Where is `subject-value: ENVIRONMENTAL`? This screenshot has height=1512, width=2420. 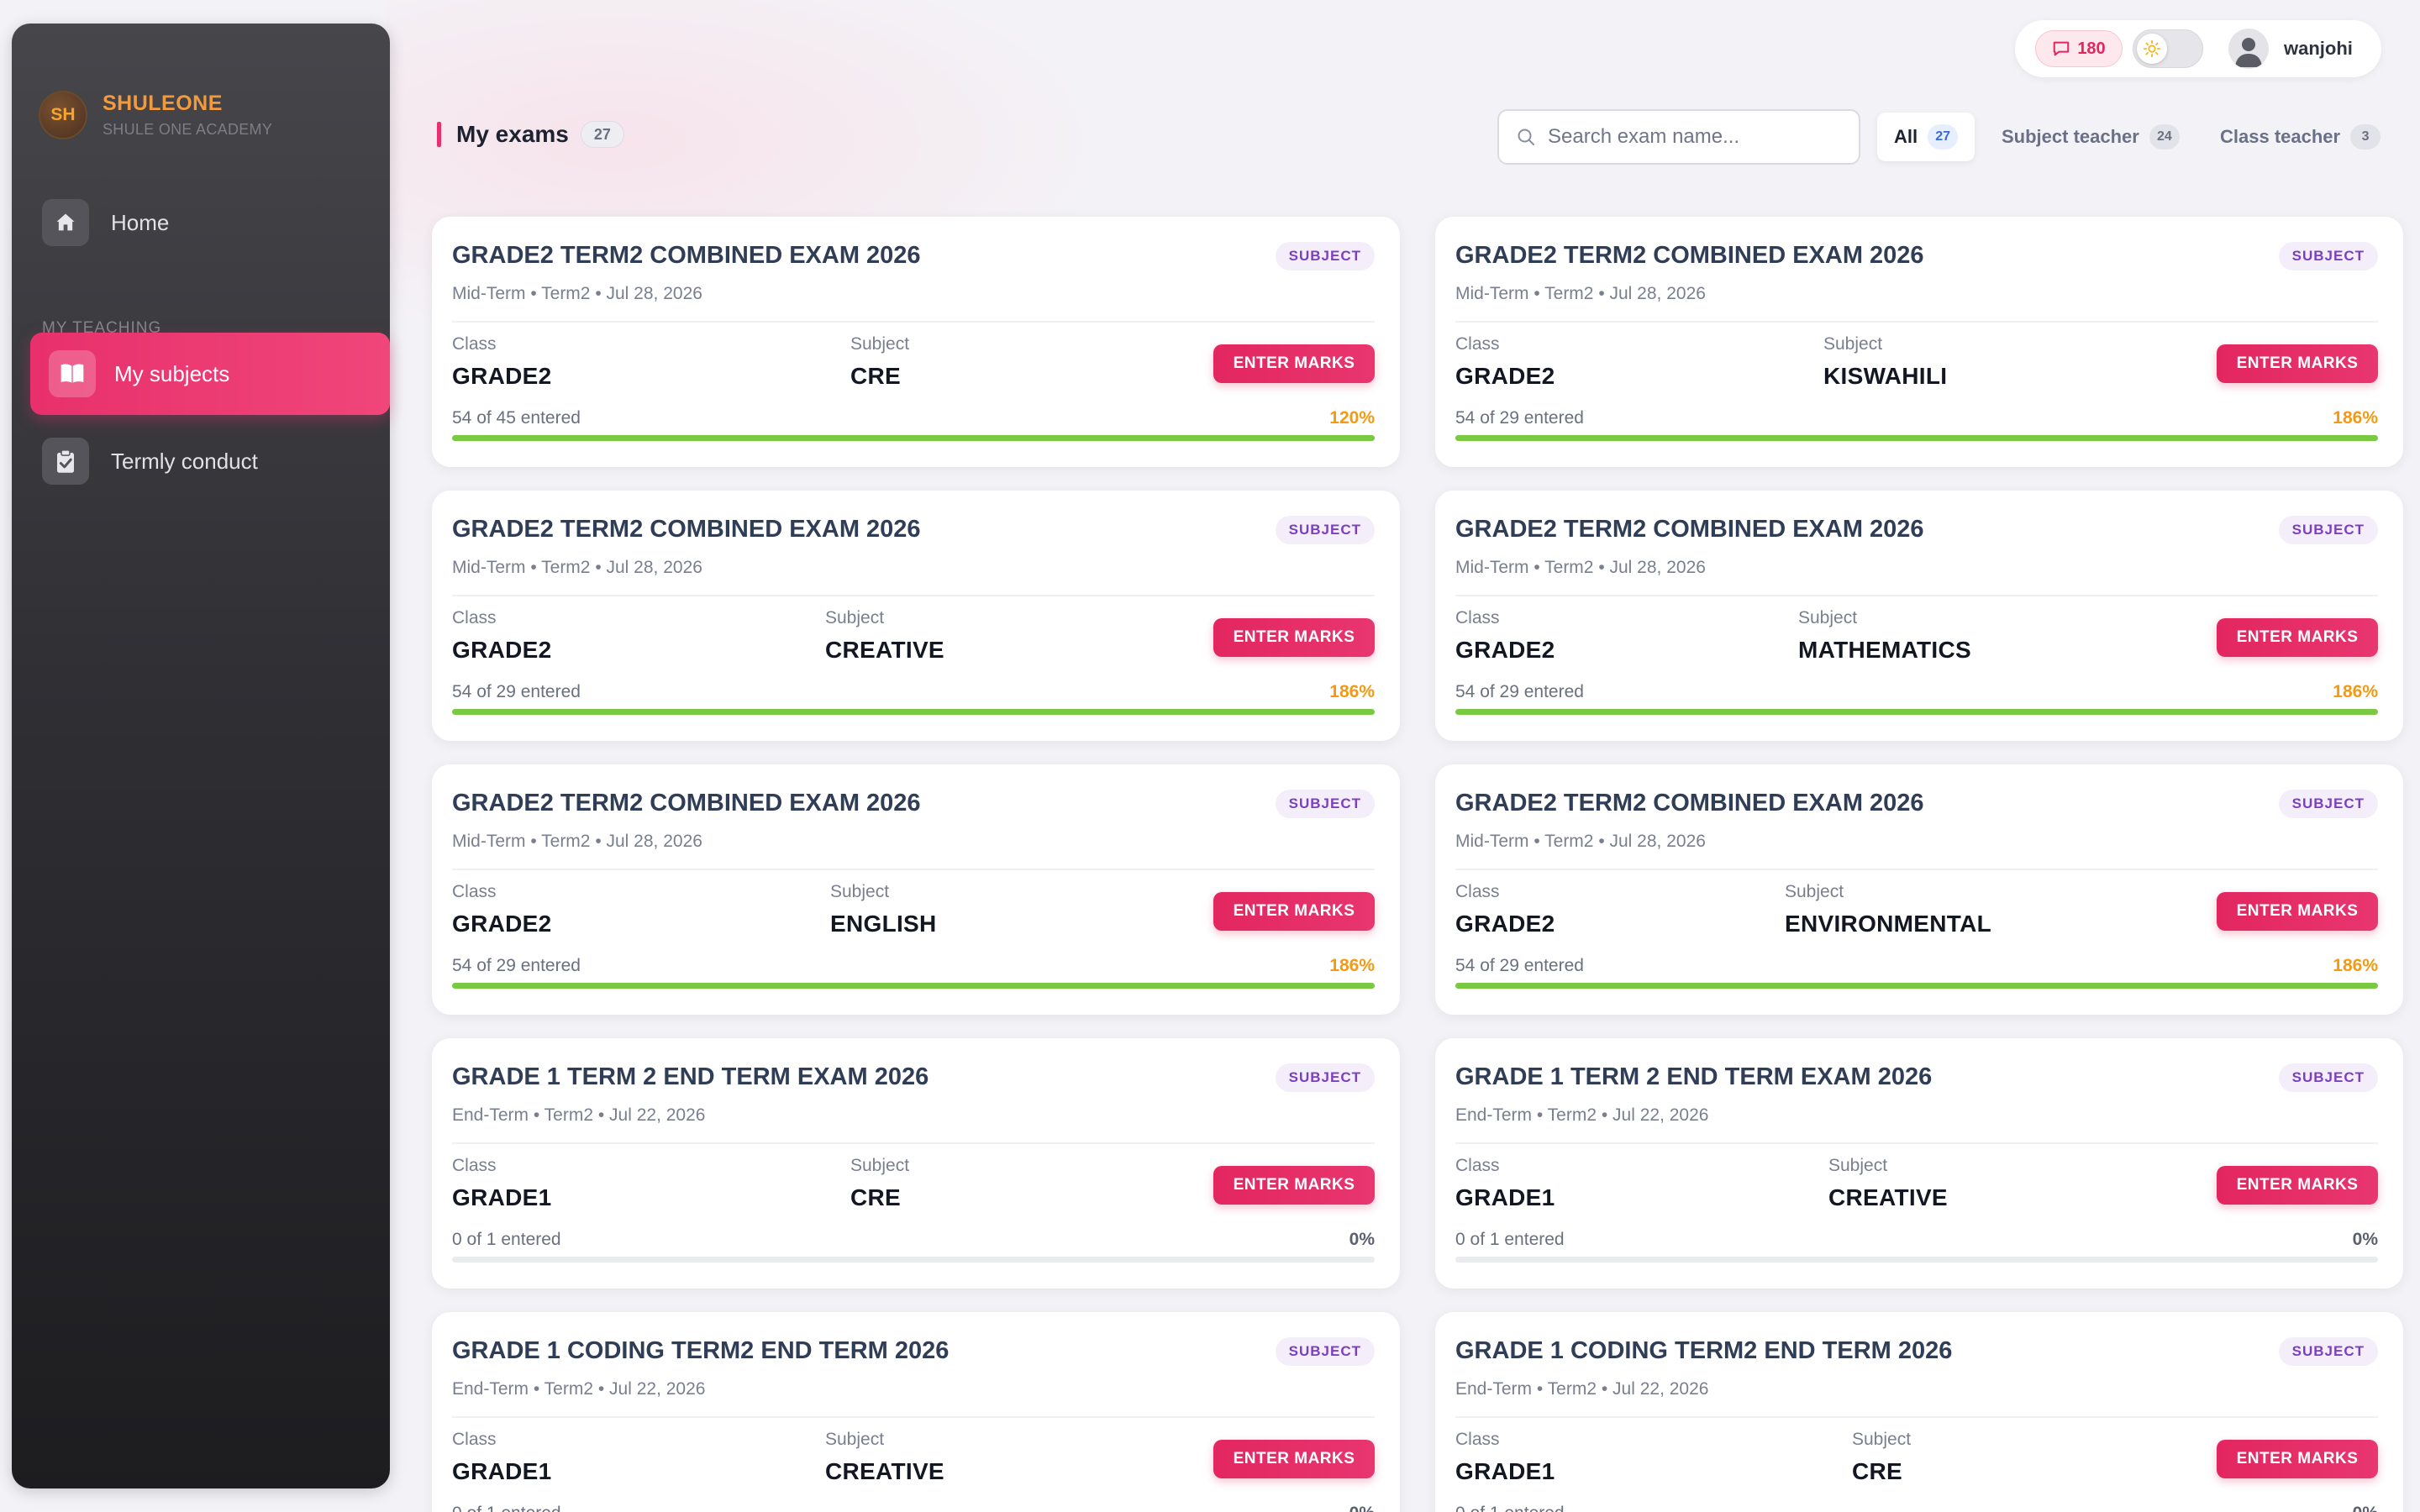
subject-value: ENVIRONMENTAL is located at coordinates (1888, 924).